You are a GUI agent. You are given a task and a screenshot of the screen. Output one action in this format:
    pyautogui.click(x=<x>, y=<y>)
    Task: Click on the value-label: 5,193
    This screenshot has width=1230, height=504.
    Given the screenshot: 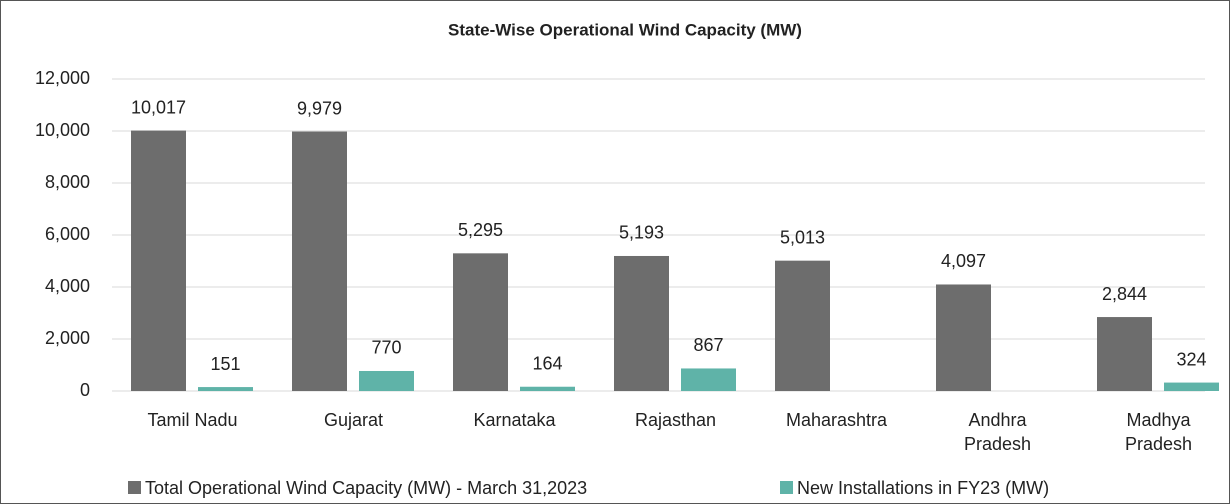 What is the action you would take?
    pyautogui.click(x=641, y=233)
    